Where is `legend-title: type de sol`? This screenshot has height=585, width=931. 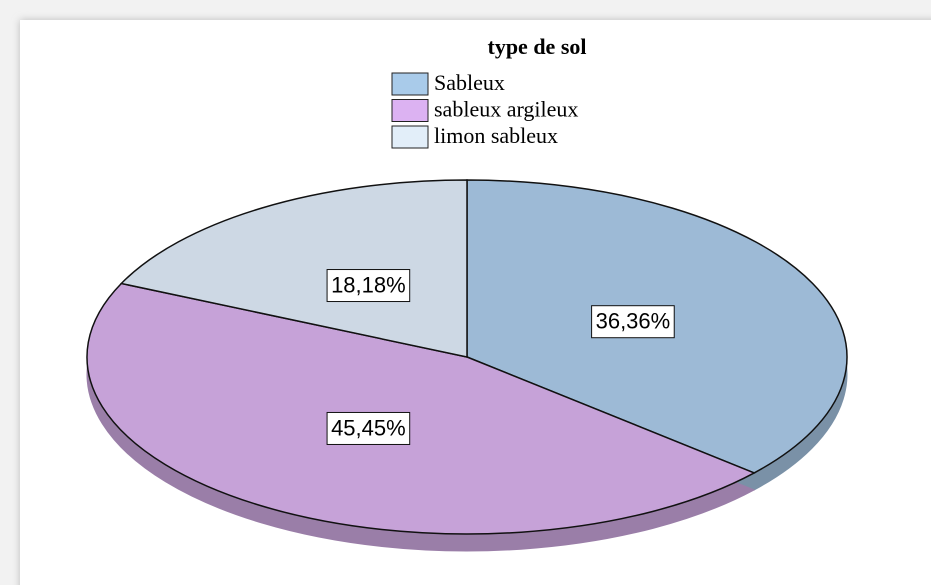
legend-title: type de sol is located at coordinates (537, 46).